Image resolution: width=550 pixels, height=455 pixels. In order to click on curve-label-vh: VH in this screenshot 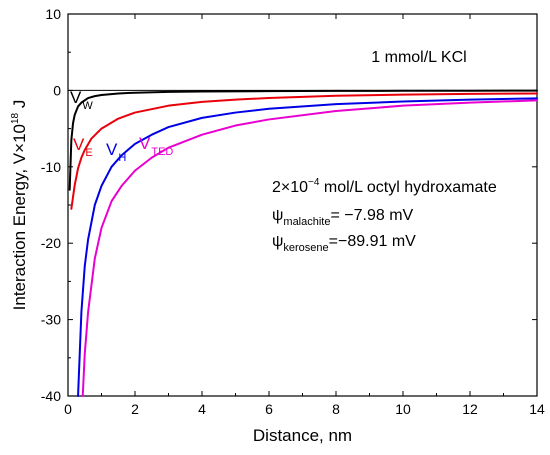, I will do `click(116, 152)`.